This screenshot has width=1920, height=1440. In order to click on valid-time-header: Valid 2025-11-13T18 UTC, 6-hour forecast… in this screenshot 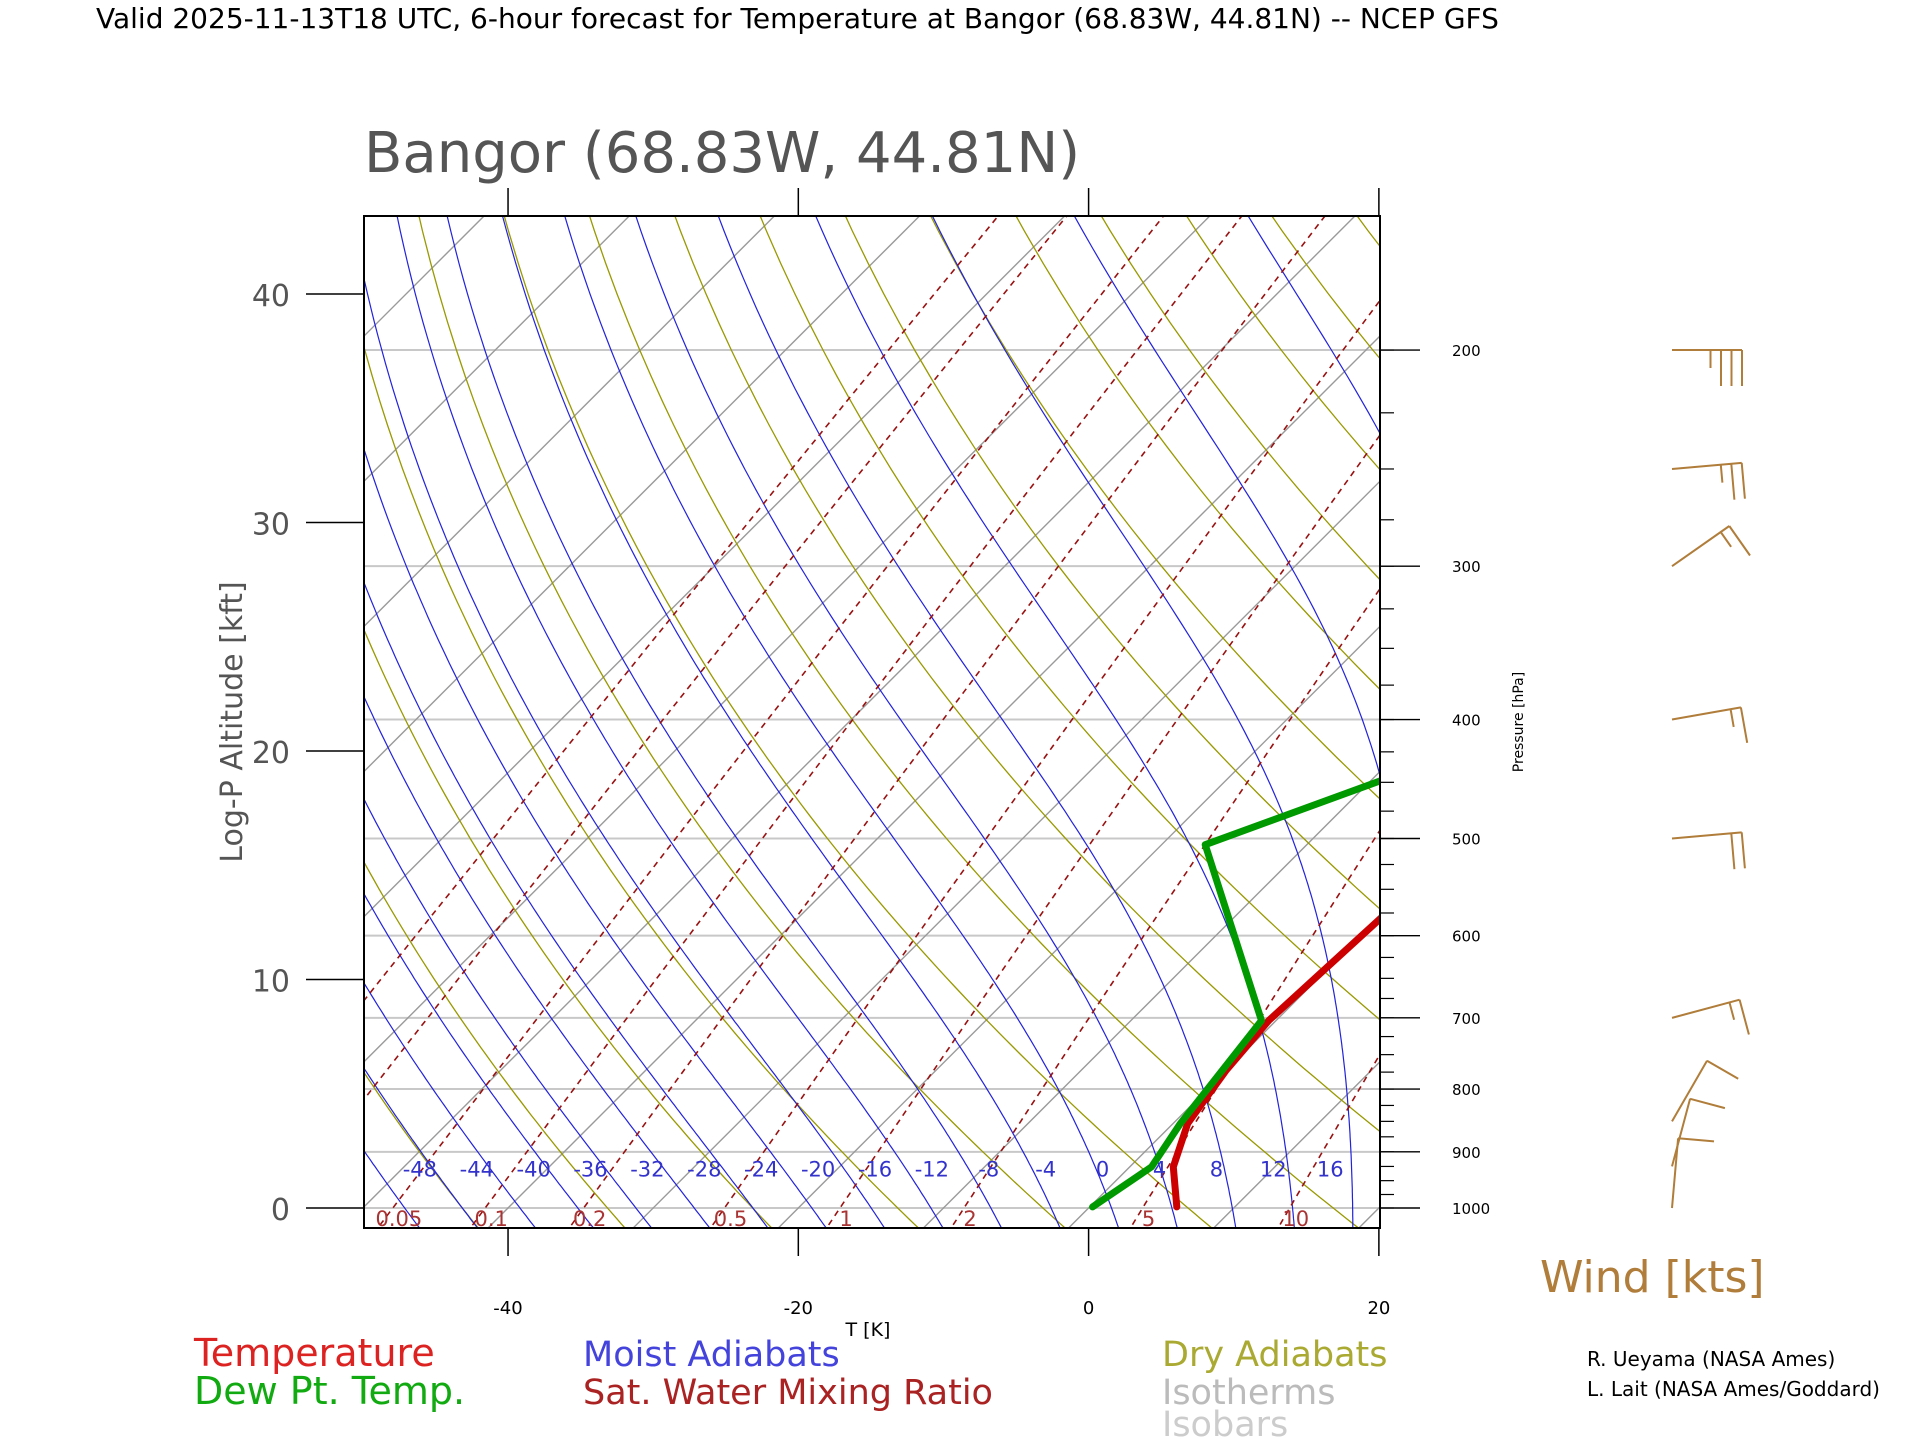, I will do `click(797, 18)`.